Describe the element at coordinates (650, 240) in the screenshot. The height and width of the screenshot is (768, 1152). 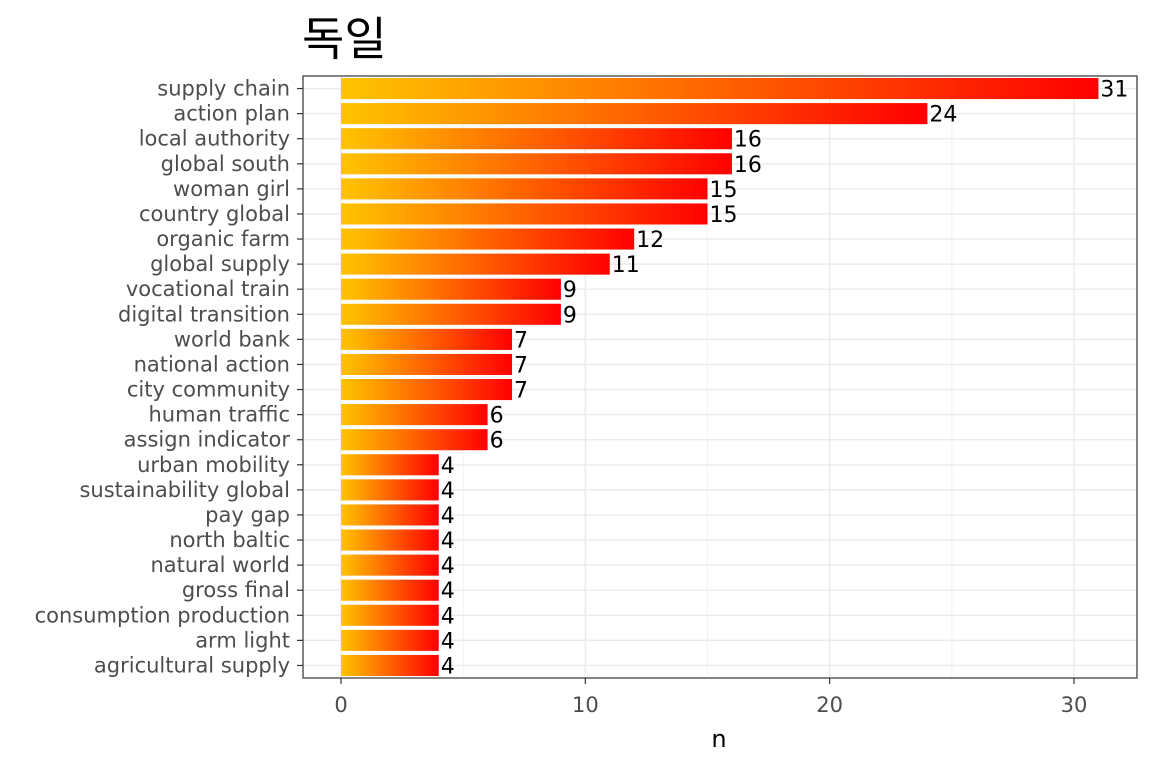
I see `data-label: 12` at that location.